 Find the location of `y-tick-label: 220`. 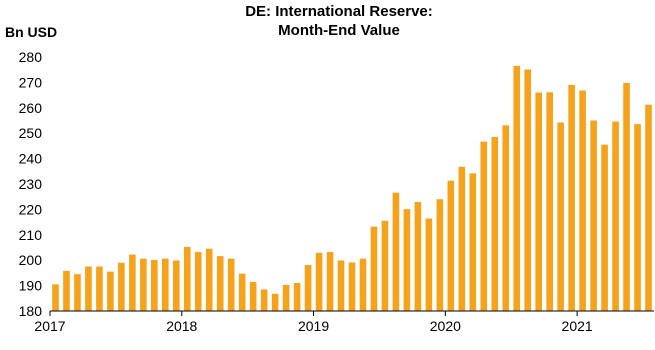

y-tick-label: 220 is located at coordinates (31, 209).